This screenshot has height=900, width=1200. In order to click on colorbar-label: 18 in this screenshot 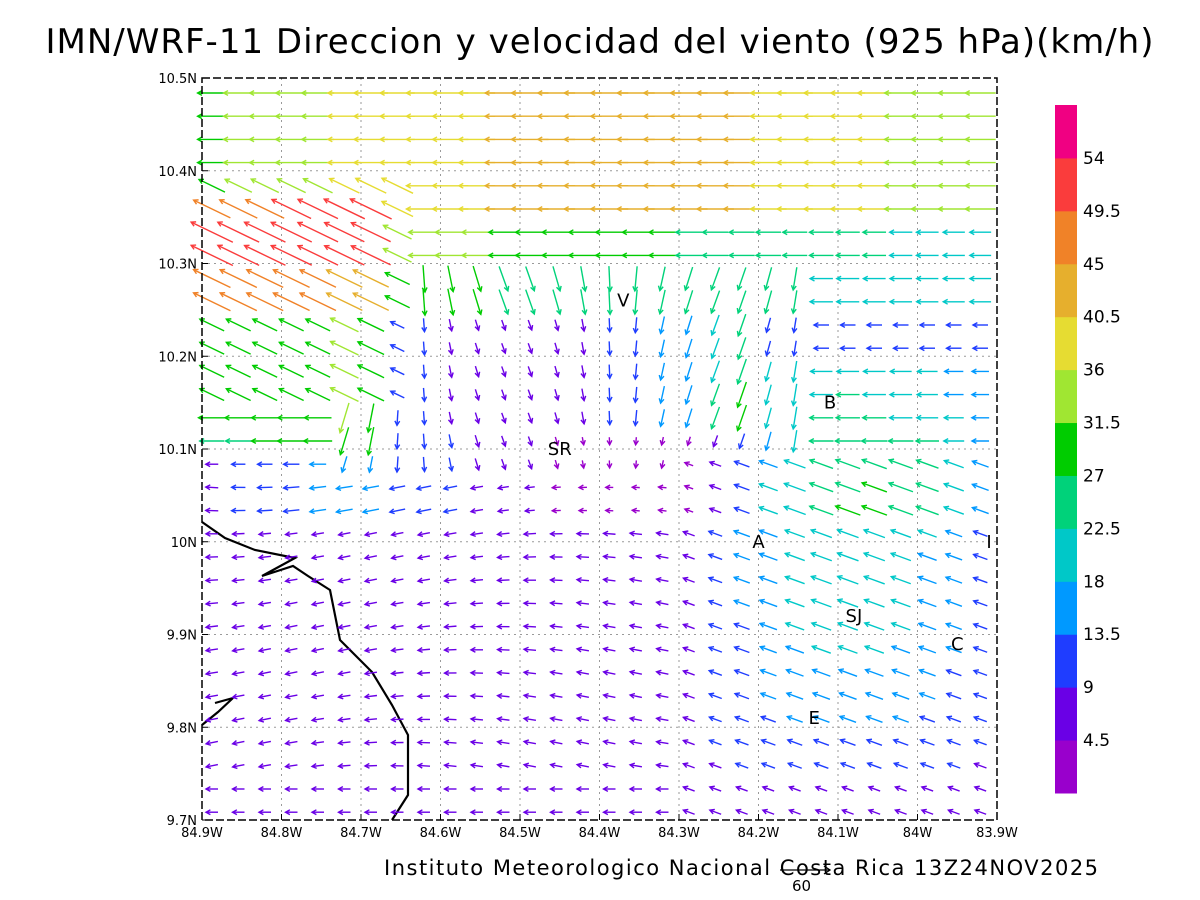, I will do `click(1094, 582)`.